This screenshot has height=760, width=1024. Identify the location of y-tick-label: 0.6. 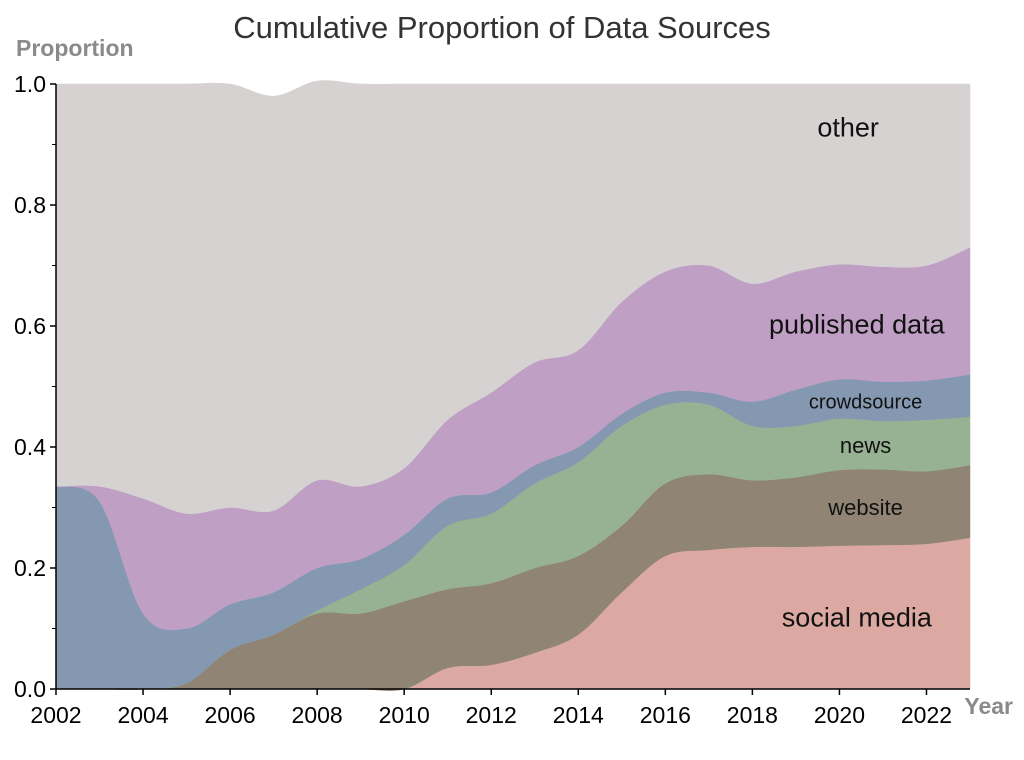
(30, 326).